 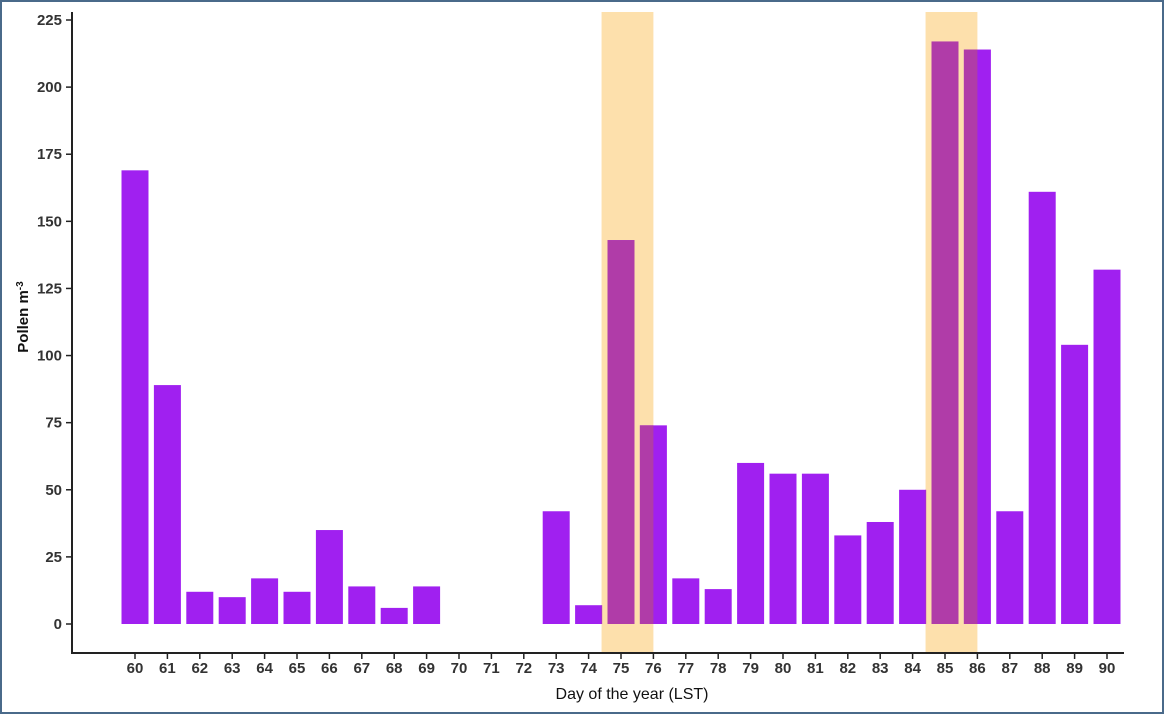 What do you see at coordinates (199, 668) in the screenshot?
I see `x-tick-label: 62` at bounding box center [199, 668].